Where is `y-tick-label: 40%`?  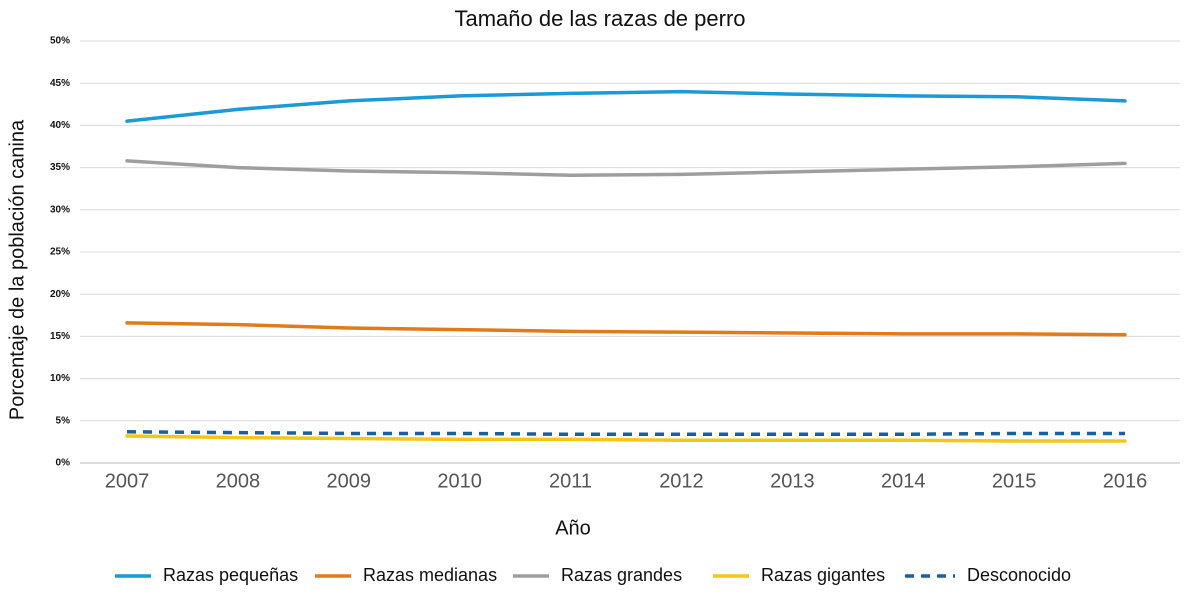
y-tick-label: 40% is located at coordinates (60, 125).